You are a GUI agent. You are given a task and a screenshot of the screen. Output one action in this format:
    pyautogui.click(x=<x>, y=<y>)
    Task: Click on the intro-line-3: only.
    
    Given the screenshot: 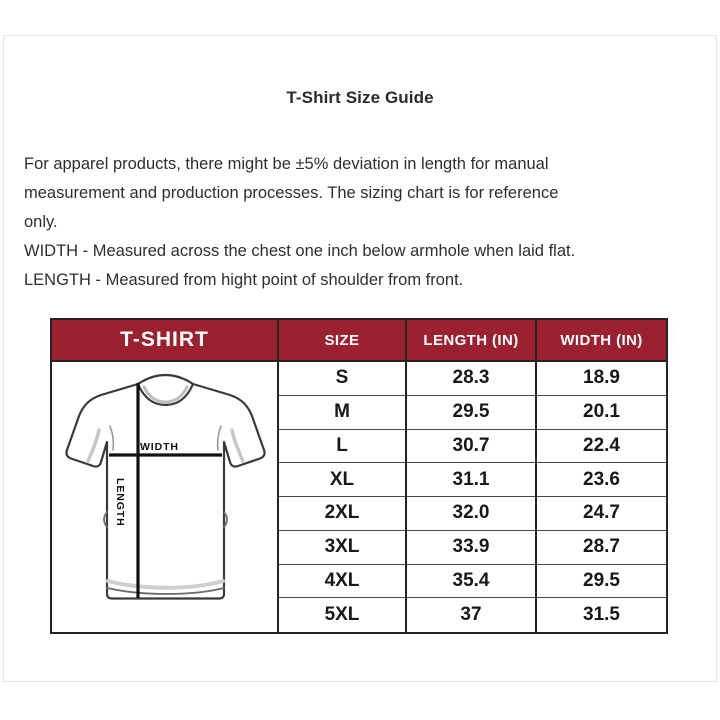 What is the action you would take?
    pyautogui.click(x=41, y=222)
    